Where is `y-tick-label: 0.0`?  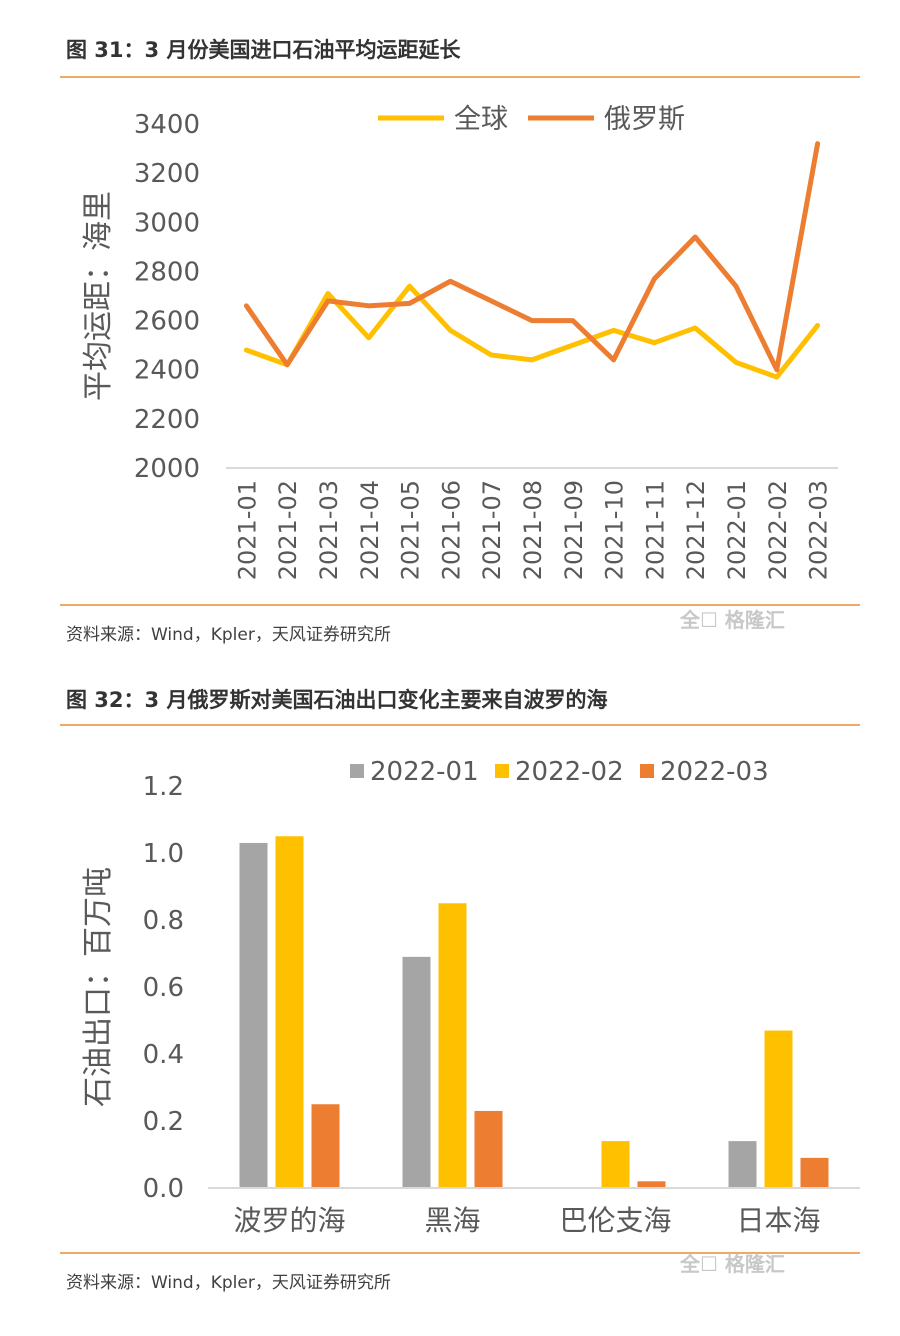 y-tick-label: 0.0 is located at coordinates (163, 1189).